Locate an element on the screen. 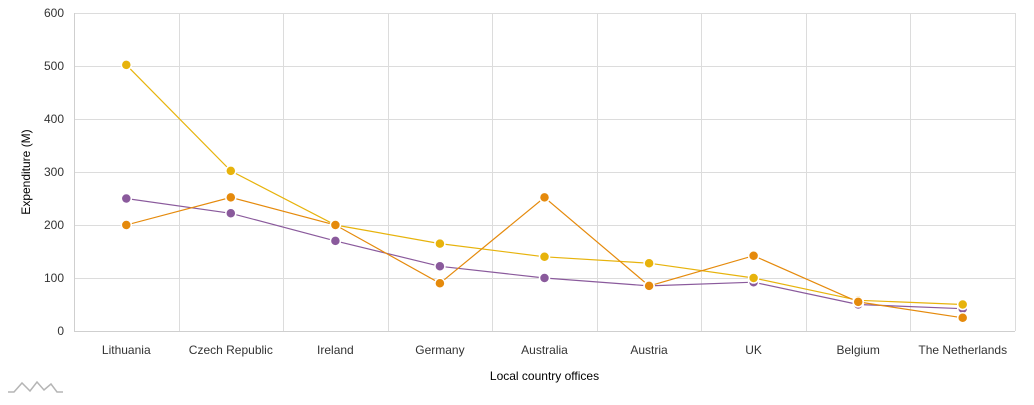 This screenshot has width=1034, height=405. x-tick-label: Australia is located at coordinates (544, 350).